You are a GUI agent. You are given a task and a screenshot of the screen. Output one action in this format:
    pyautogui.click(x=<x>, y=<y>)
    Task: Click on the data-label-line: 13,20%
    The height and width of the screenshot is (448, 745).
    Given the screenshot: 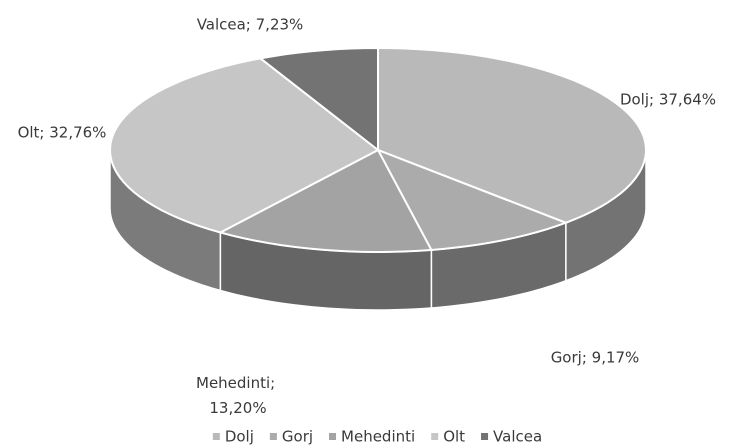 What is the action you would take?
    pyautogui.click(x=237, y=408)
    